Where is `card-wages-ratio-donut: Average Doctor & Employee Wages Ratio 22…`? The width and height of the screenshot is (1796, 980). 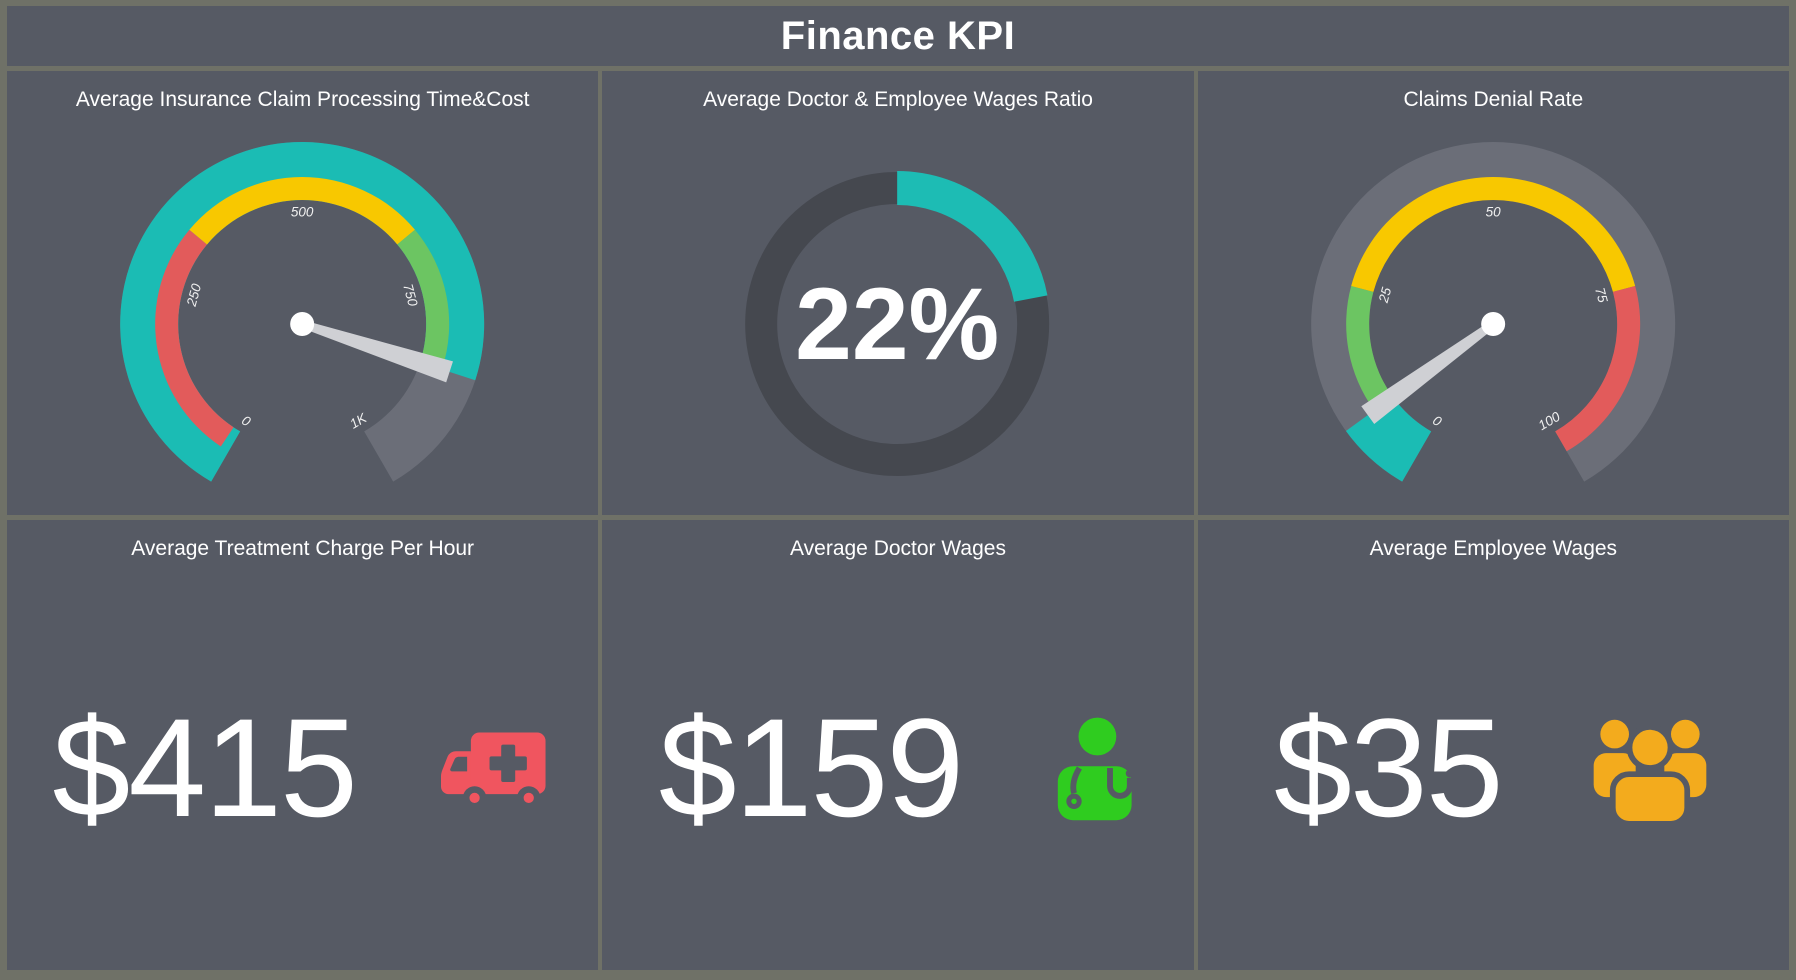
card-wages-ratio-donut: Average Doctor & Employee Wages Ratio 22… is located at coordinates (898, 293).